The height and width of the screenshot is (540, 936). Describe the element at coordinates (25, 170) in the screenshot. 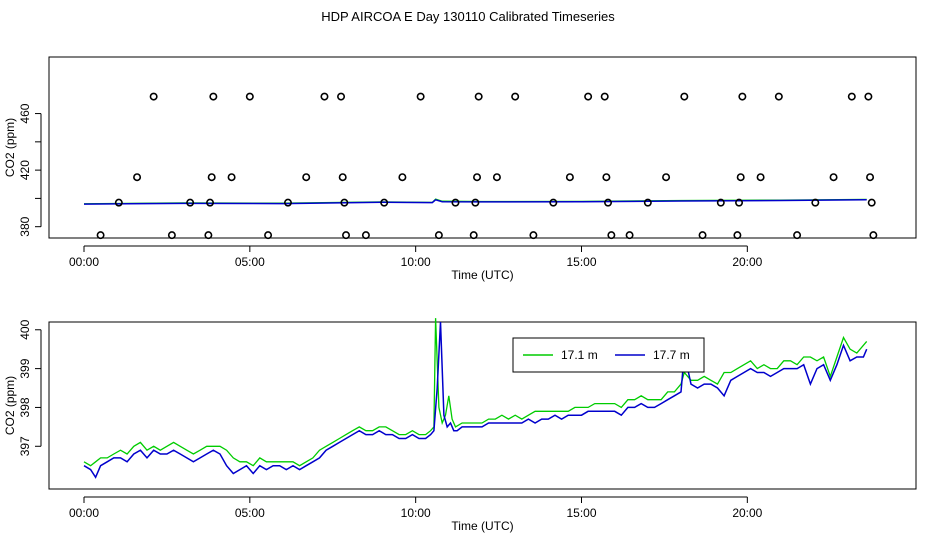

I see `y-tick-label: 420` at that location.